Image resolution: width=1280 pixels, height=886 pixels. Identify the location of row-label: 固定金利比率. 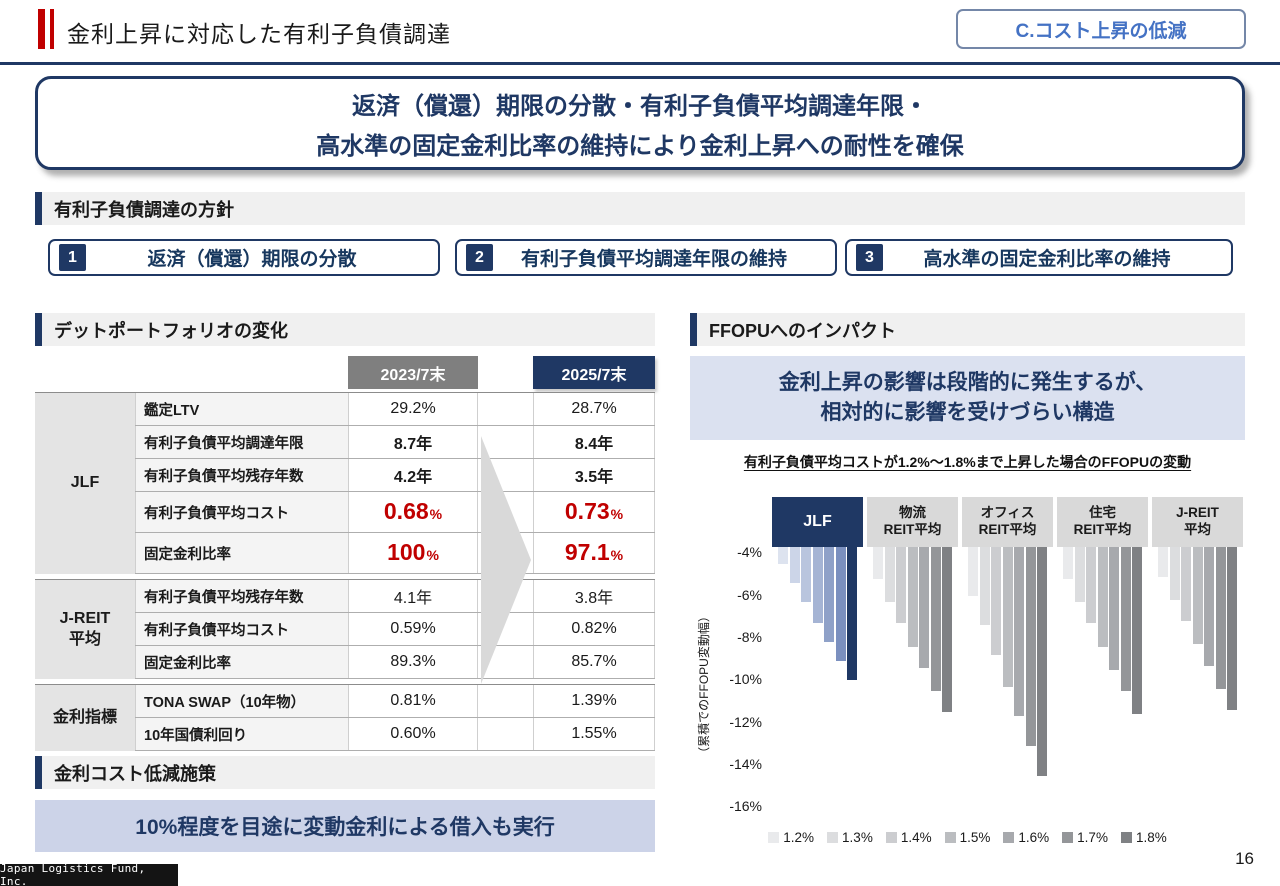
(241, 662).